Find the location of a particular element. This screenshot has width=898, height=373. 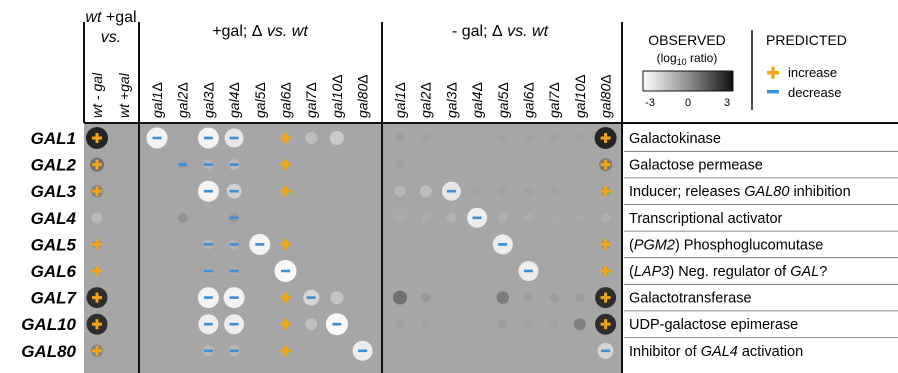

column-label: gal2Δ is located at coordinates (183, 100).